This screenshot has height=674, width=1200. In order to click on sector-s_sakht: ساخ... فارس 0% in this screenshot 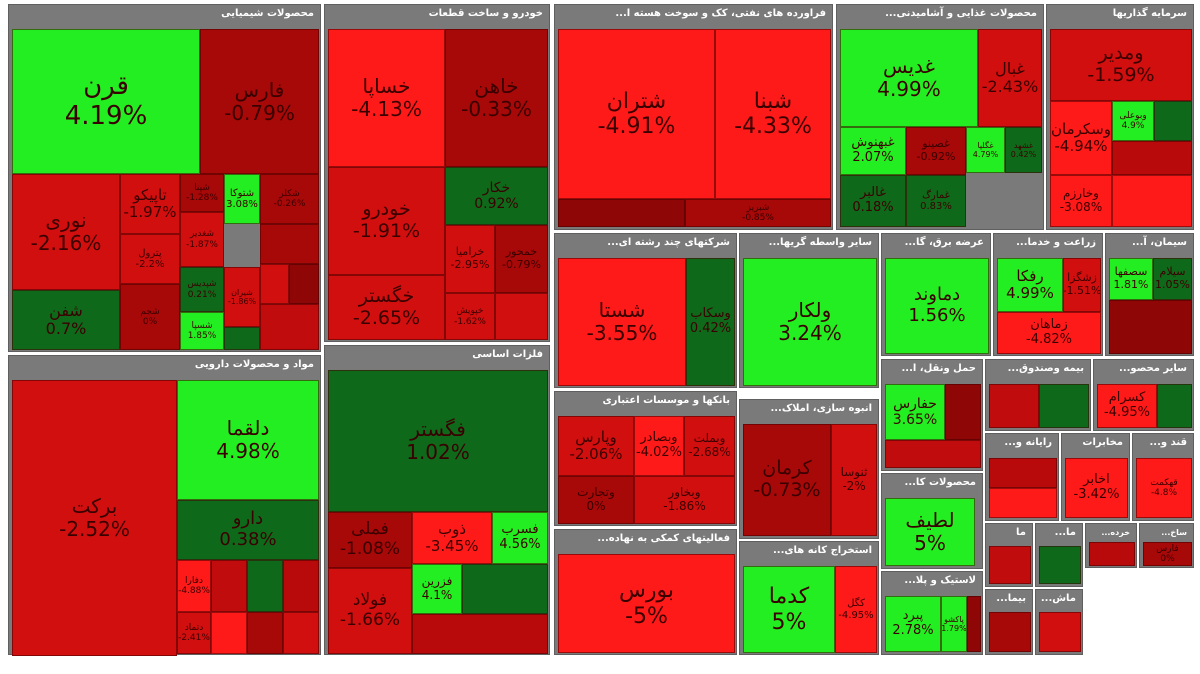, I will do `click(1166, 545)`.